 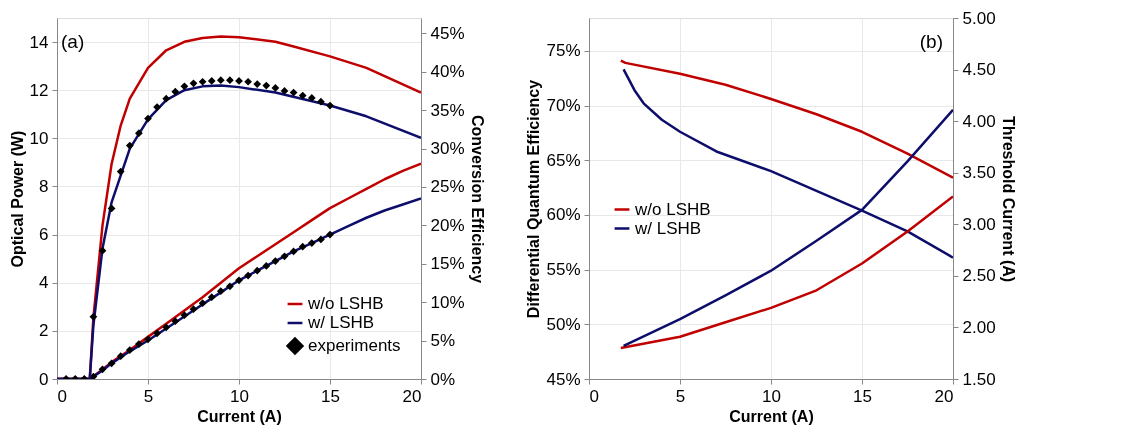 What do you see at coordinates (447, 187) in the screenshot?
I see `y2-tick-label: 25%` at bounding box center [447, 187].